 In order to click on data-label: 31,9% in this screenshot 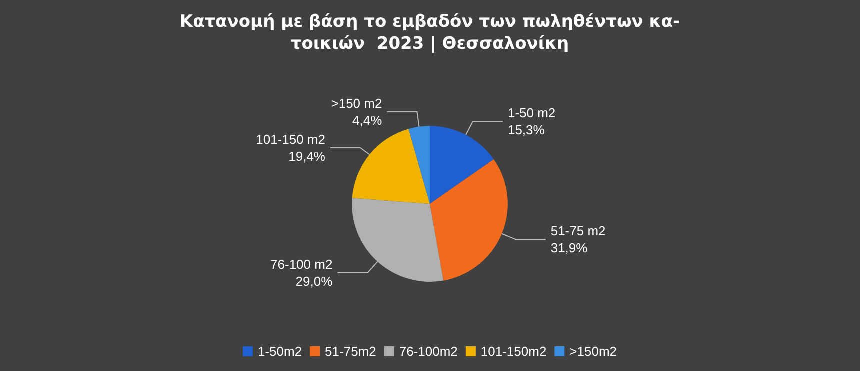, I will do `click(569, 248)`.